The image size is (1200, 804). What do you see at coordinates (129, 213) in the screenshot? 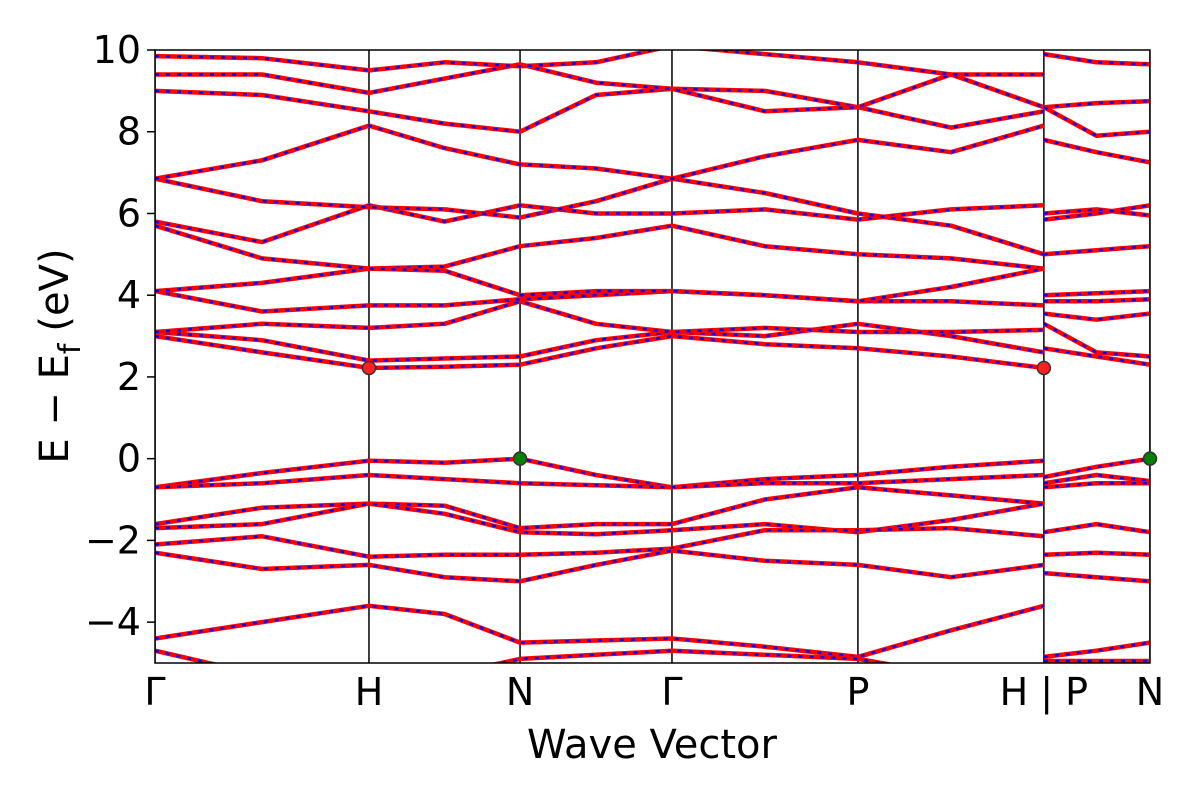
I see `y-tick-label: 6` at bounding box center [129, 213].